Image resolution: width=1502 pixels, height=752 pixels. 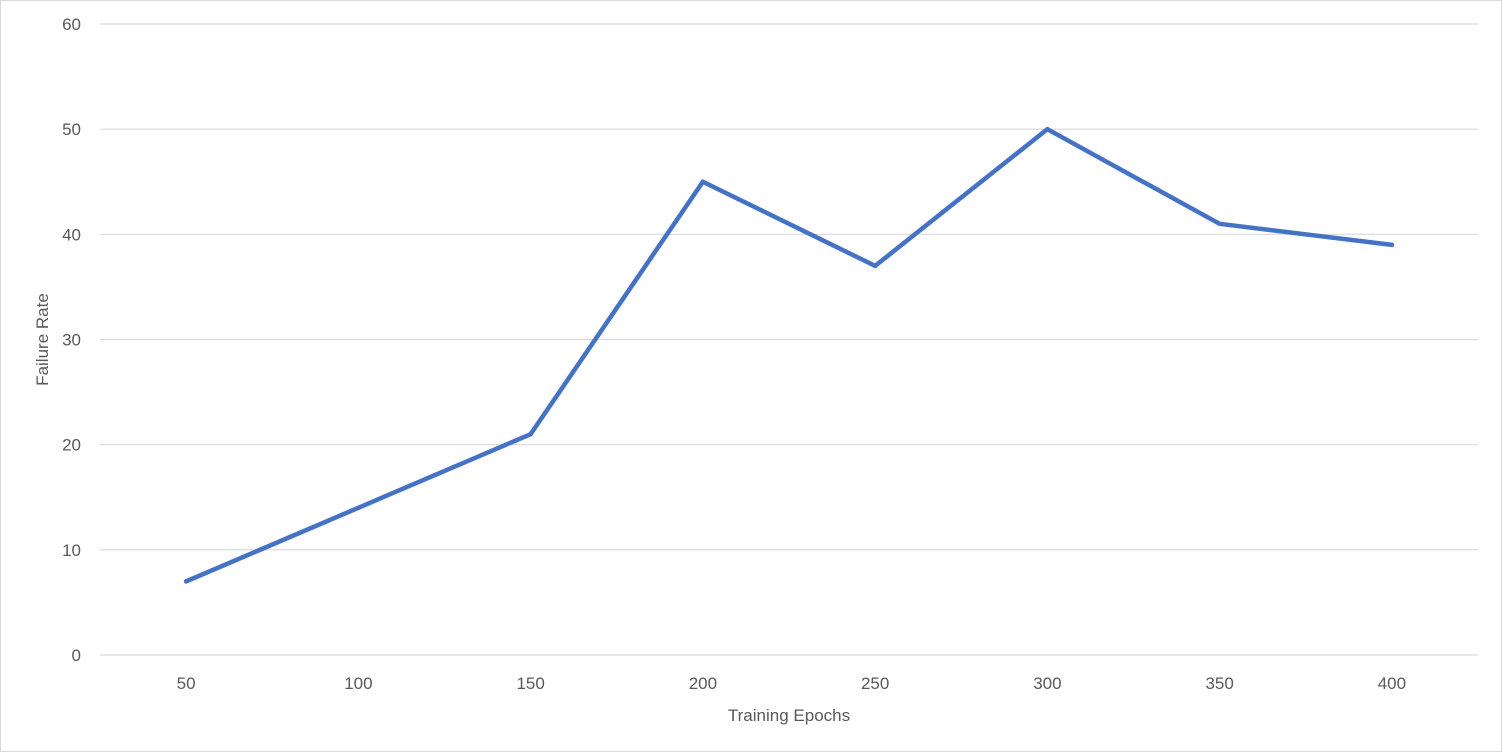 I want to click on x-tick-label: 400, so click(x=1392, y=683).